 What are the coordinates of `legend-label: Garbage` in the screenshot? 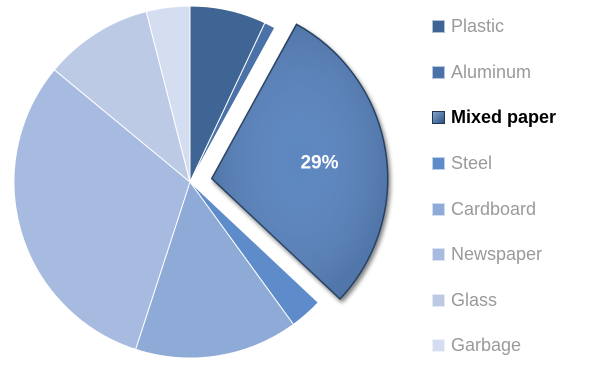 It's located at (486, 345).